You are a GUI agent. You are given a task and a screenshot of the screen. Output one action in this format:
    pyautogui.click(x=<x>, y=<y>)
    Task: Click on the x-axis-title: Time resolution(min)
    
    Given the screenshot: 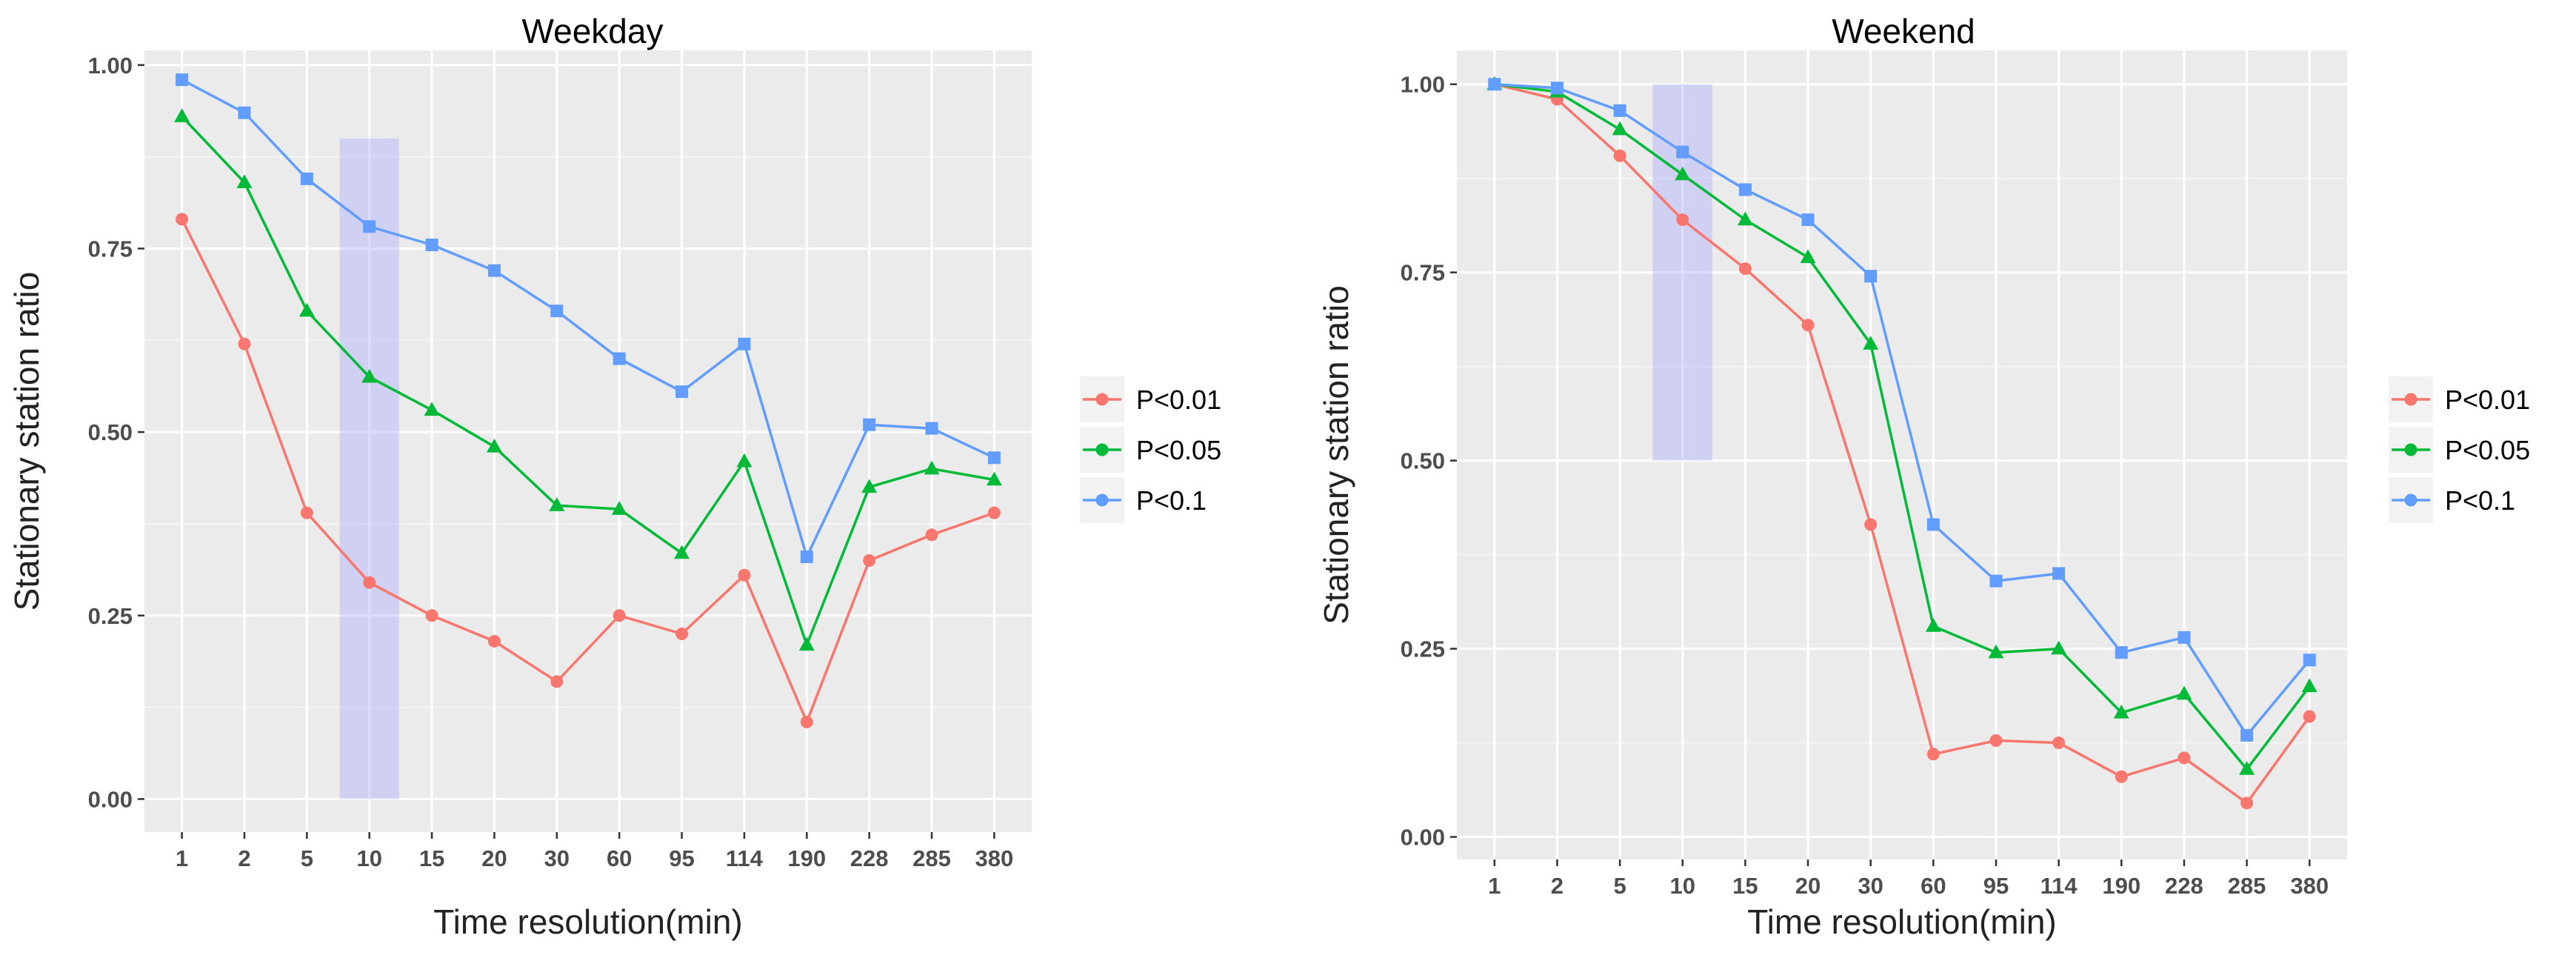 What is the action you would take?
    pyautogui.click(x=1902, y=921)
    